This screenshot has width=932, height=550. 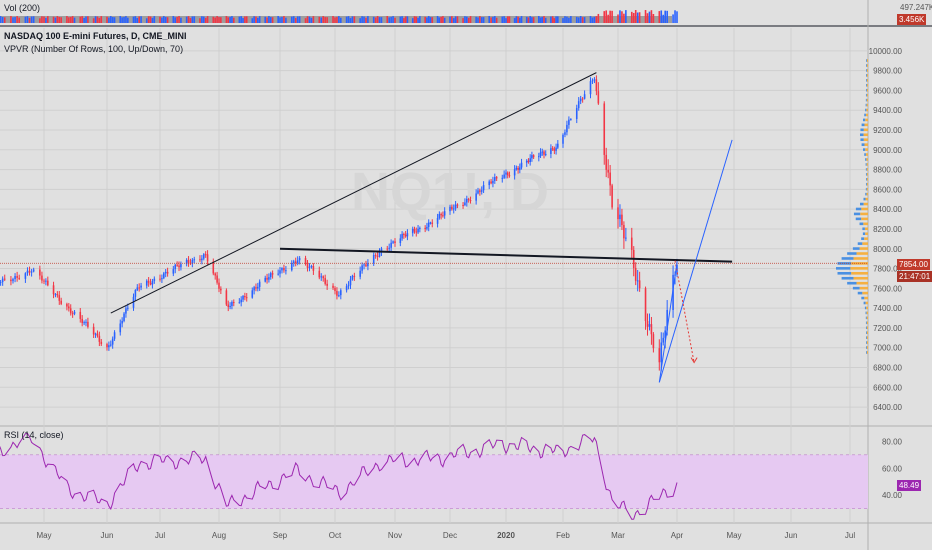 I want to click on rsi-line, so click(x=339, y=476).